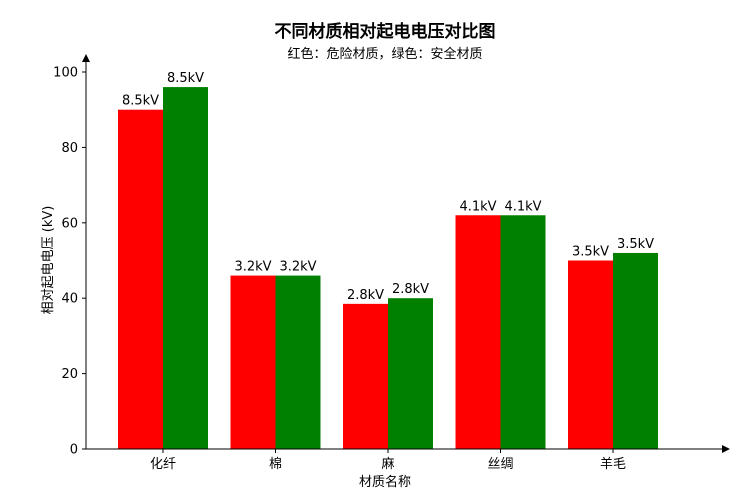 This screenshot has height=500, width=750. I want to click on y-axis-label: 相对起电电压 (kV), so click(48, 260).